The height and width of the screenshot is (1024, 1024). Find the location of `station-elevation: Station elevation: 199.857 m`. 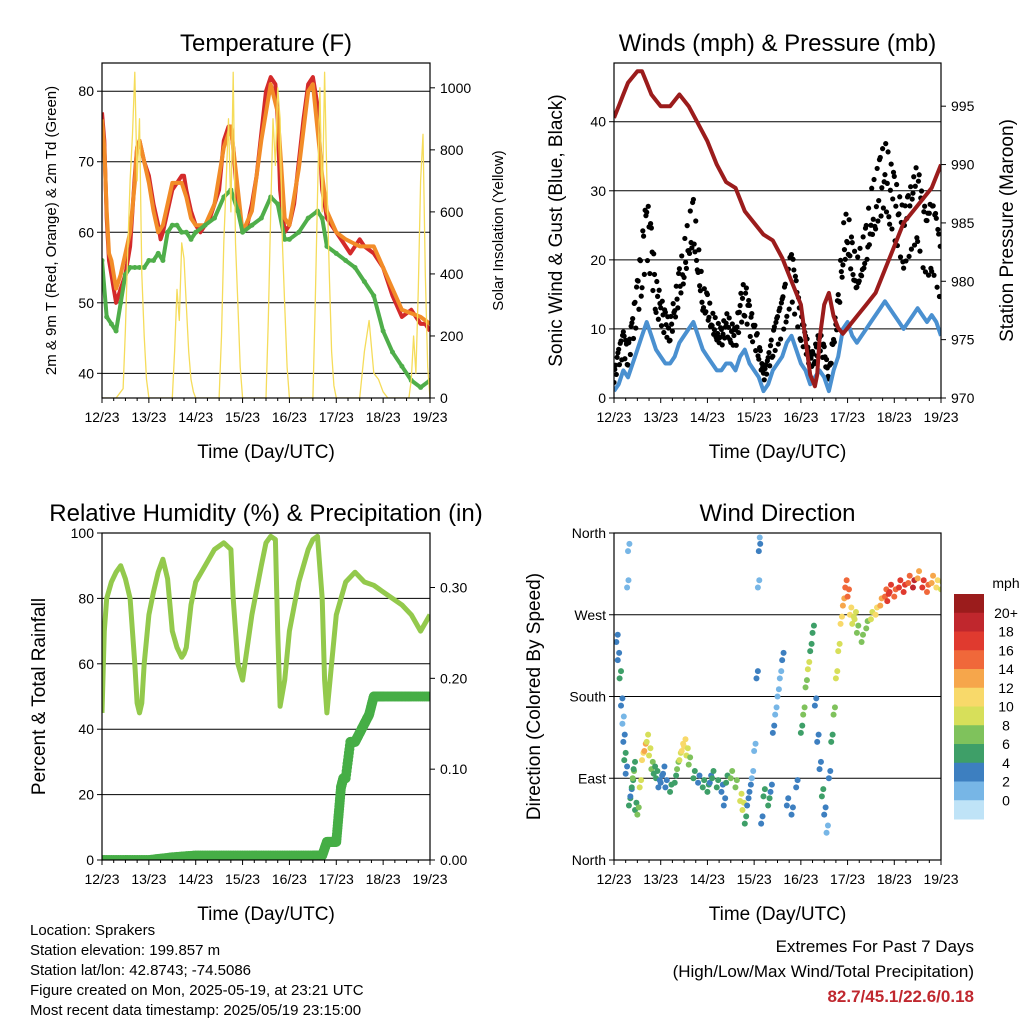

station-elevation: Station elevation: 199.857 m is located at coordinates (125, 950).